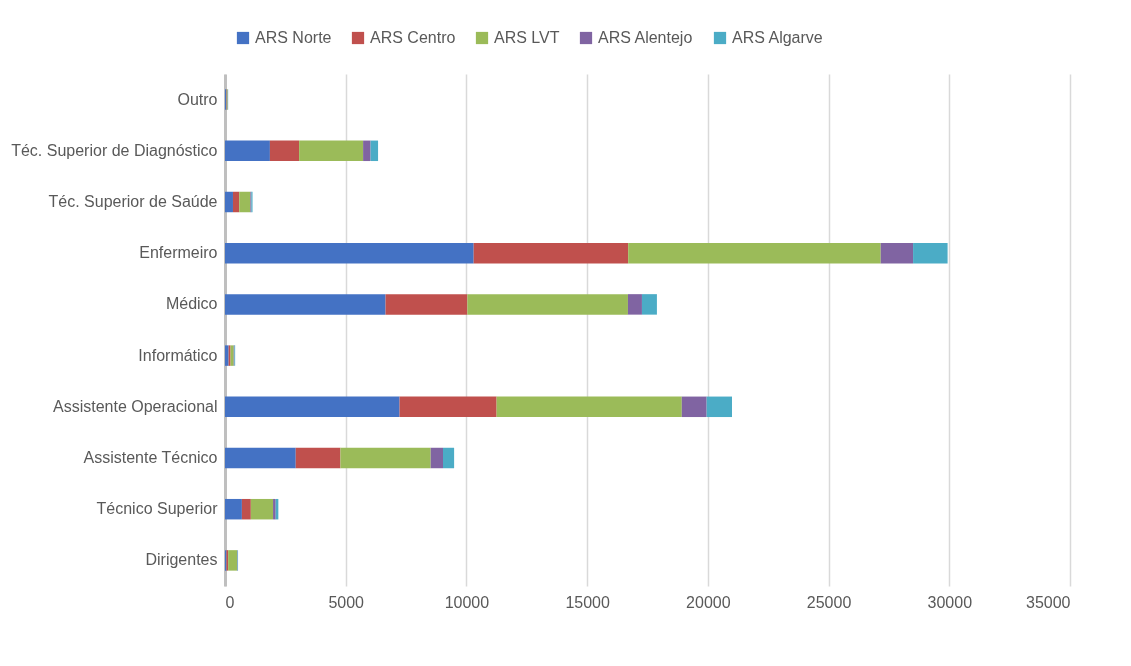  I want to click on x-tick-label: 25000, so click(829, 602).